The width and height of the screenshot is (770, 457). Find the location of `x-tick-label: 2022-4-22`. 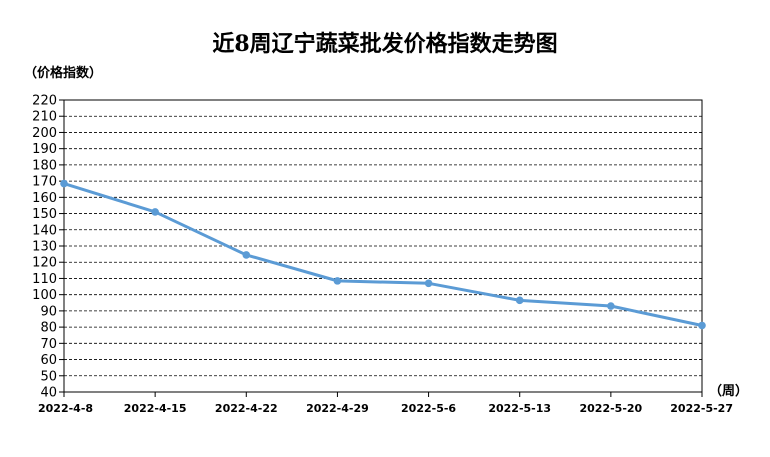

x-tick-label: 2022-4-22 is located at coordinates (246, 408).